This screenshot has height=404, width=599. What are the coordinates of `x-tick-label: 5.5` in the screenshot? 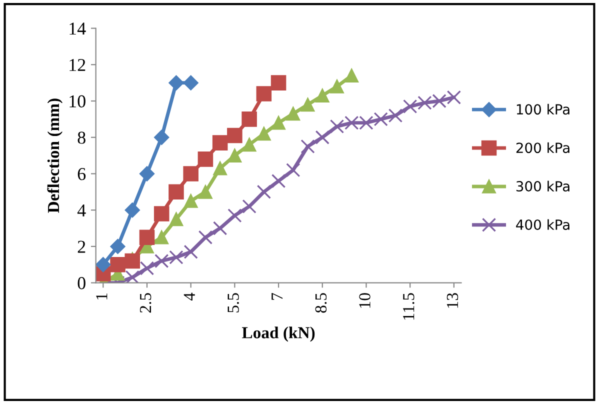 It's located at (233, 302).